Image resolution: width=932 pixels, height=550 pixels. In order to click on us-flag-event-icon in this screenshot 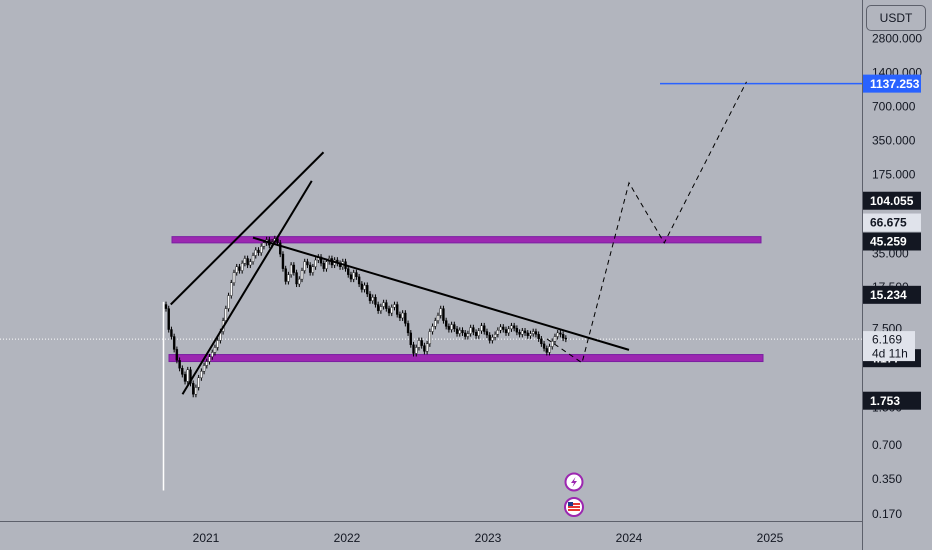, I will do `click(574, 507)`.